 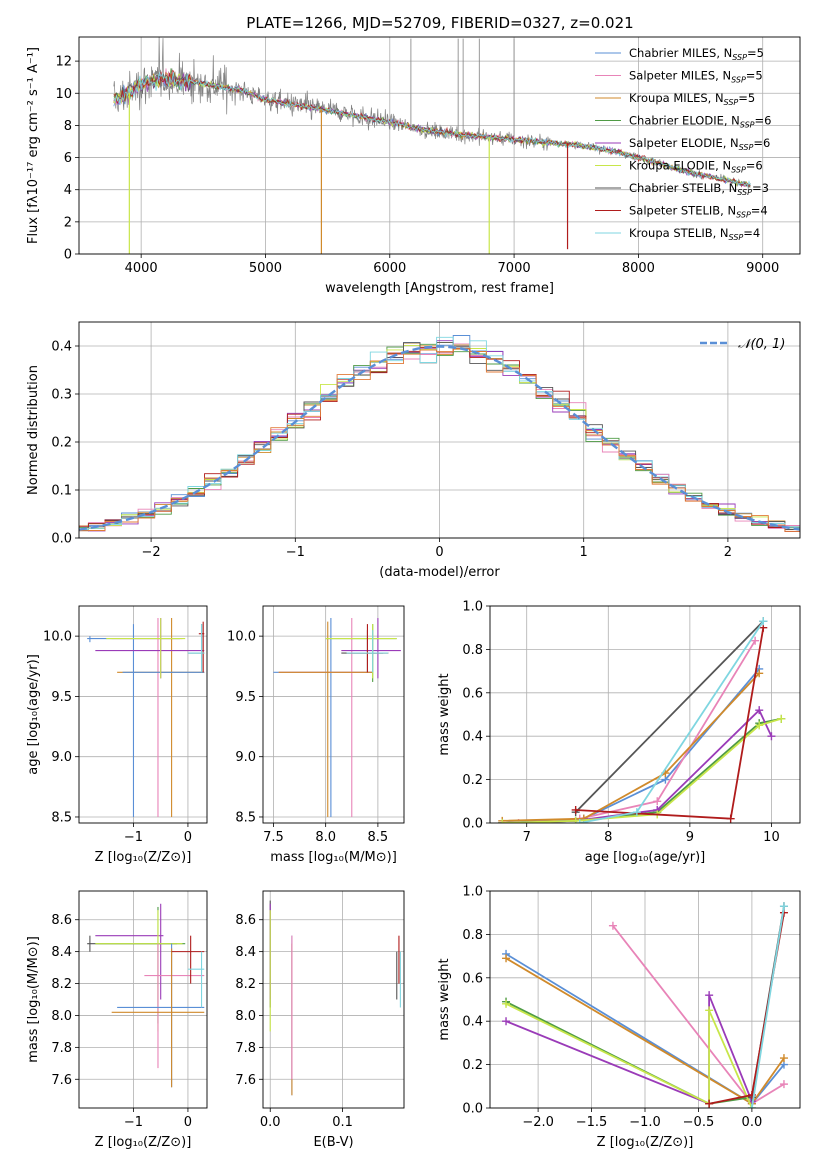 I want to click on legend-label: Kroupa ELODIE, NSSP=6, so click(x=696, y=167).